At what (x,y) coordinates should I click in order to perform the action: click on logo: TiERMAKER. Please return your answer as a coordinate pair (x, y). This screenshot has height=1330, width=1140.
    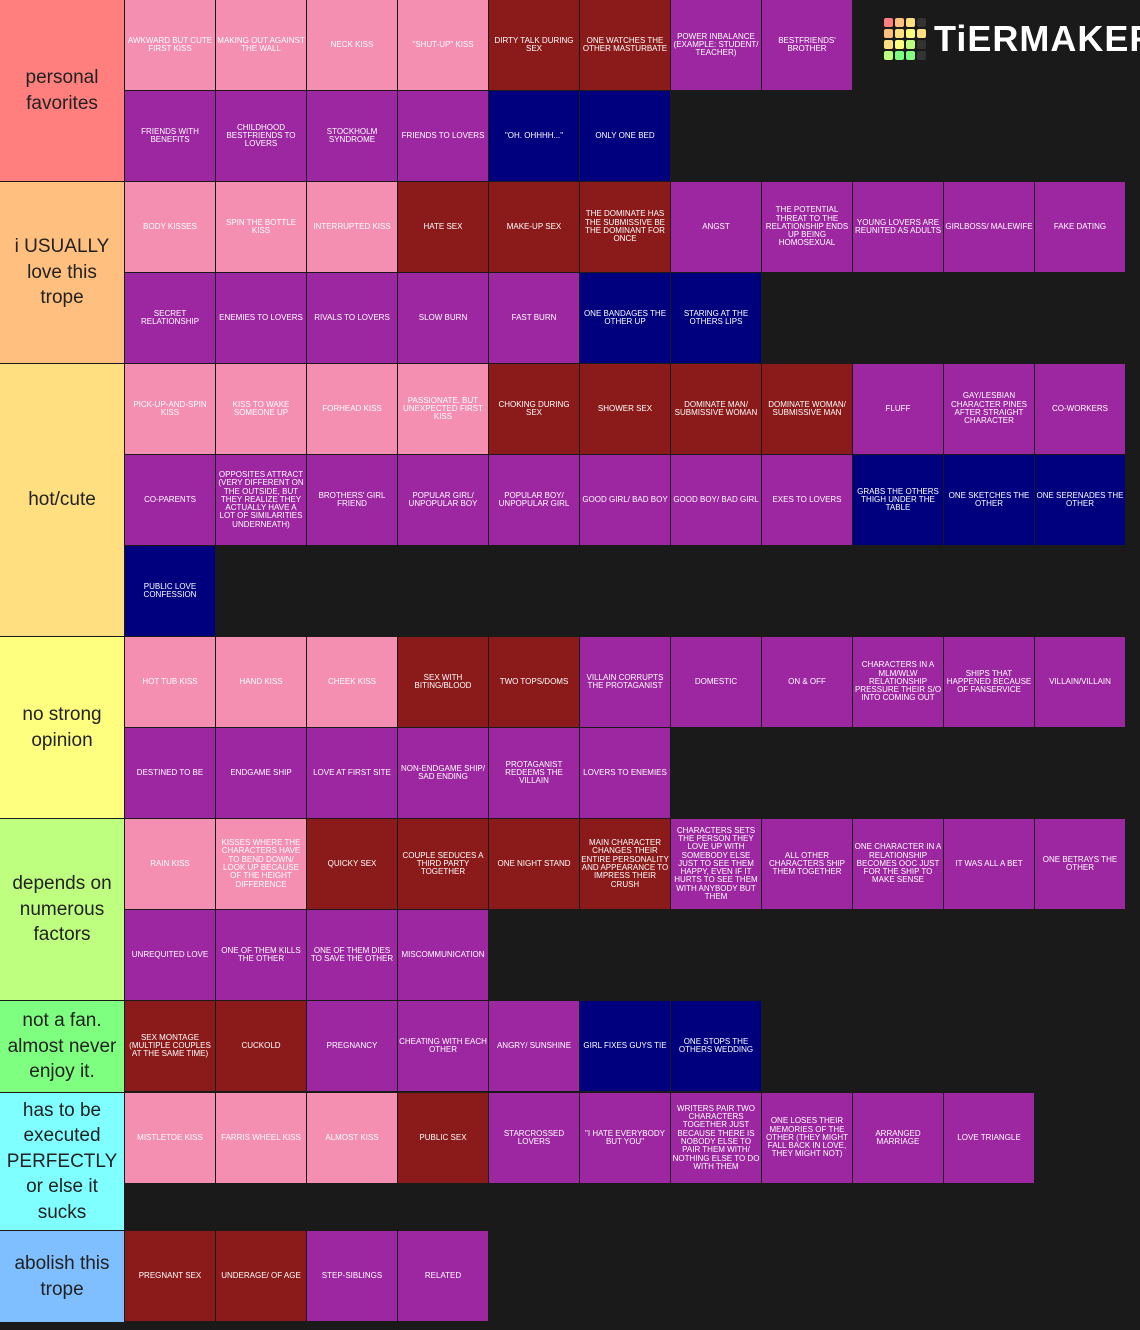
    Looking at the image, I should click on (1012, 39).